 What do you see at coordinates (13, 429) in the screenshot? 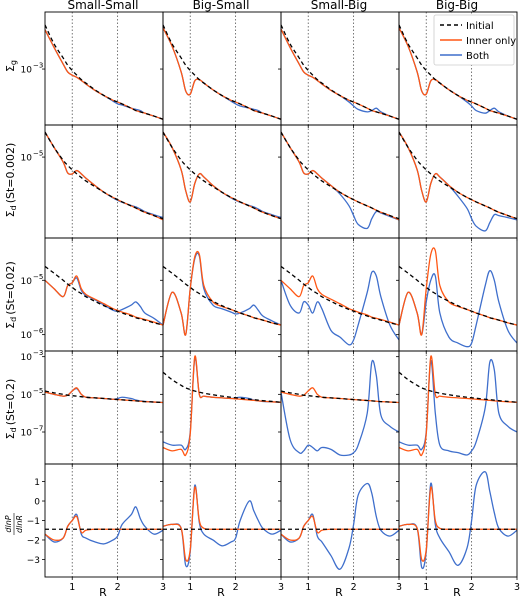
I see `row-label-sigma-d-st02-sub: d` at bounding box center [13, 429].